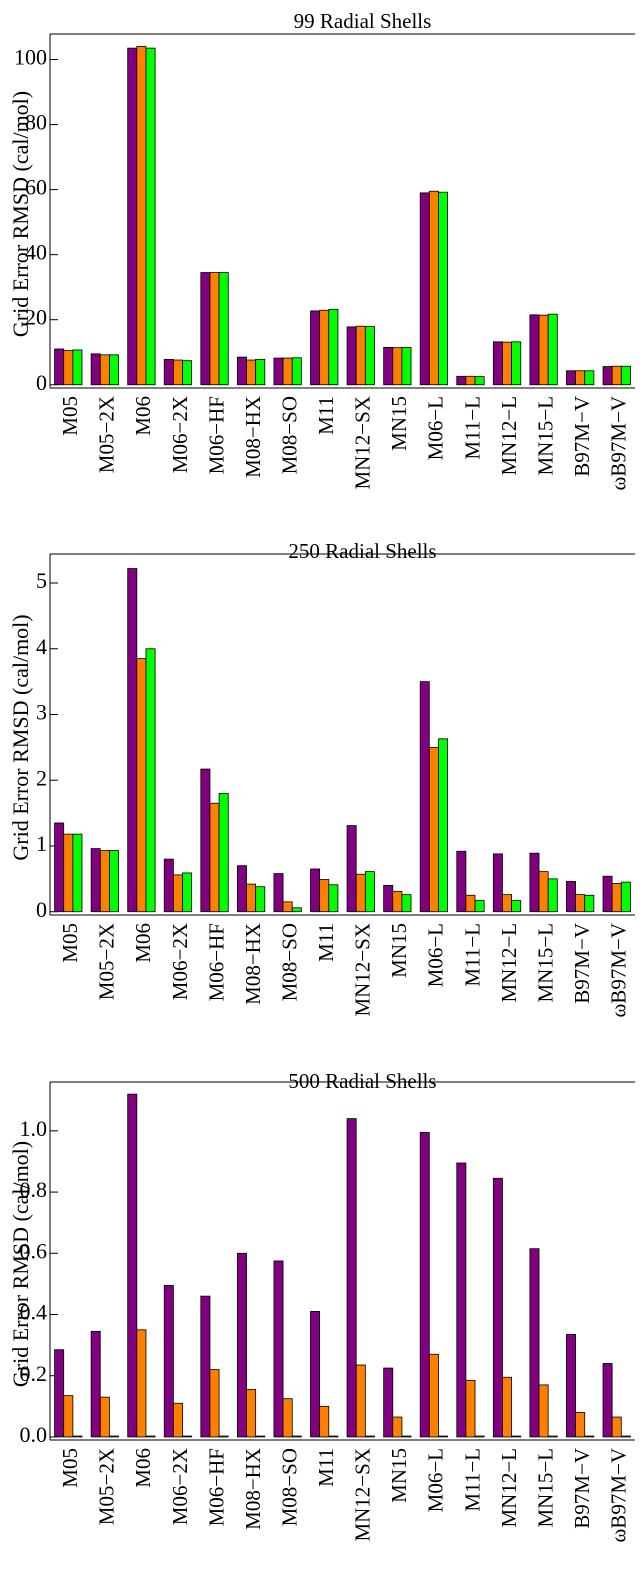 This screenshot has width=642, height=1591. What do you see at coordinates (289, 962) in the screenshot?
I see `x-tick-label: M08−SO` at bounding box center [289, 962].